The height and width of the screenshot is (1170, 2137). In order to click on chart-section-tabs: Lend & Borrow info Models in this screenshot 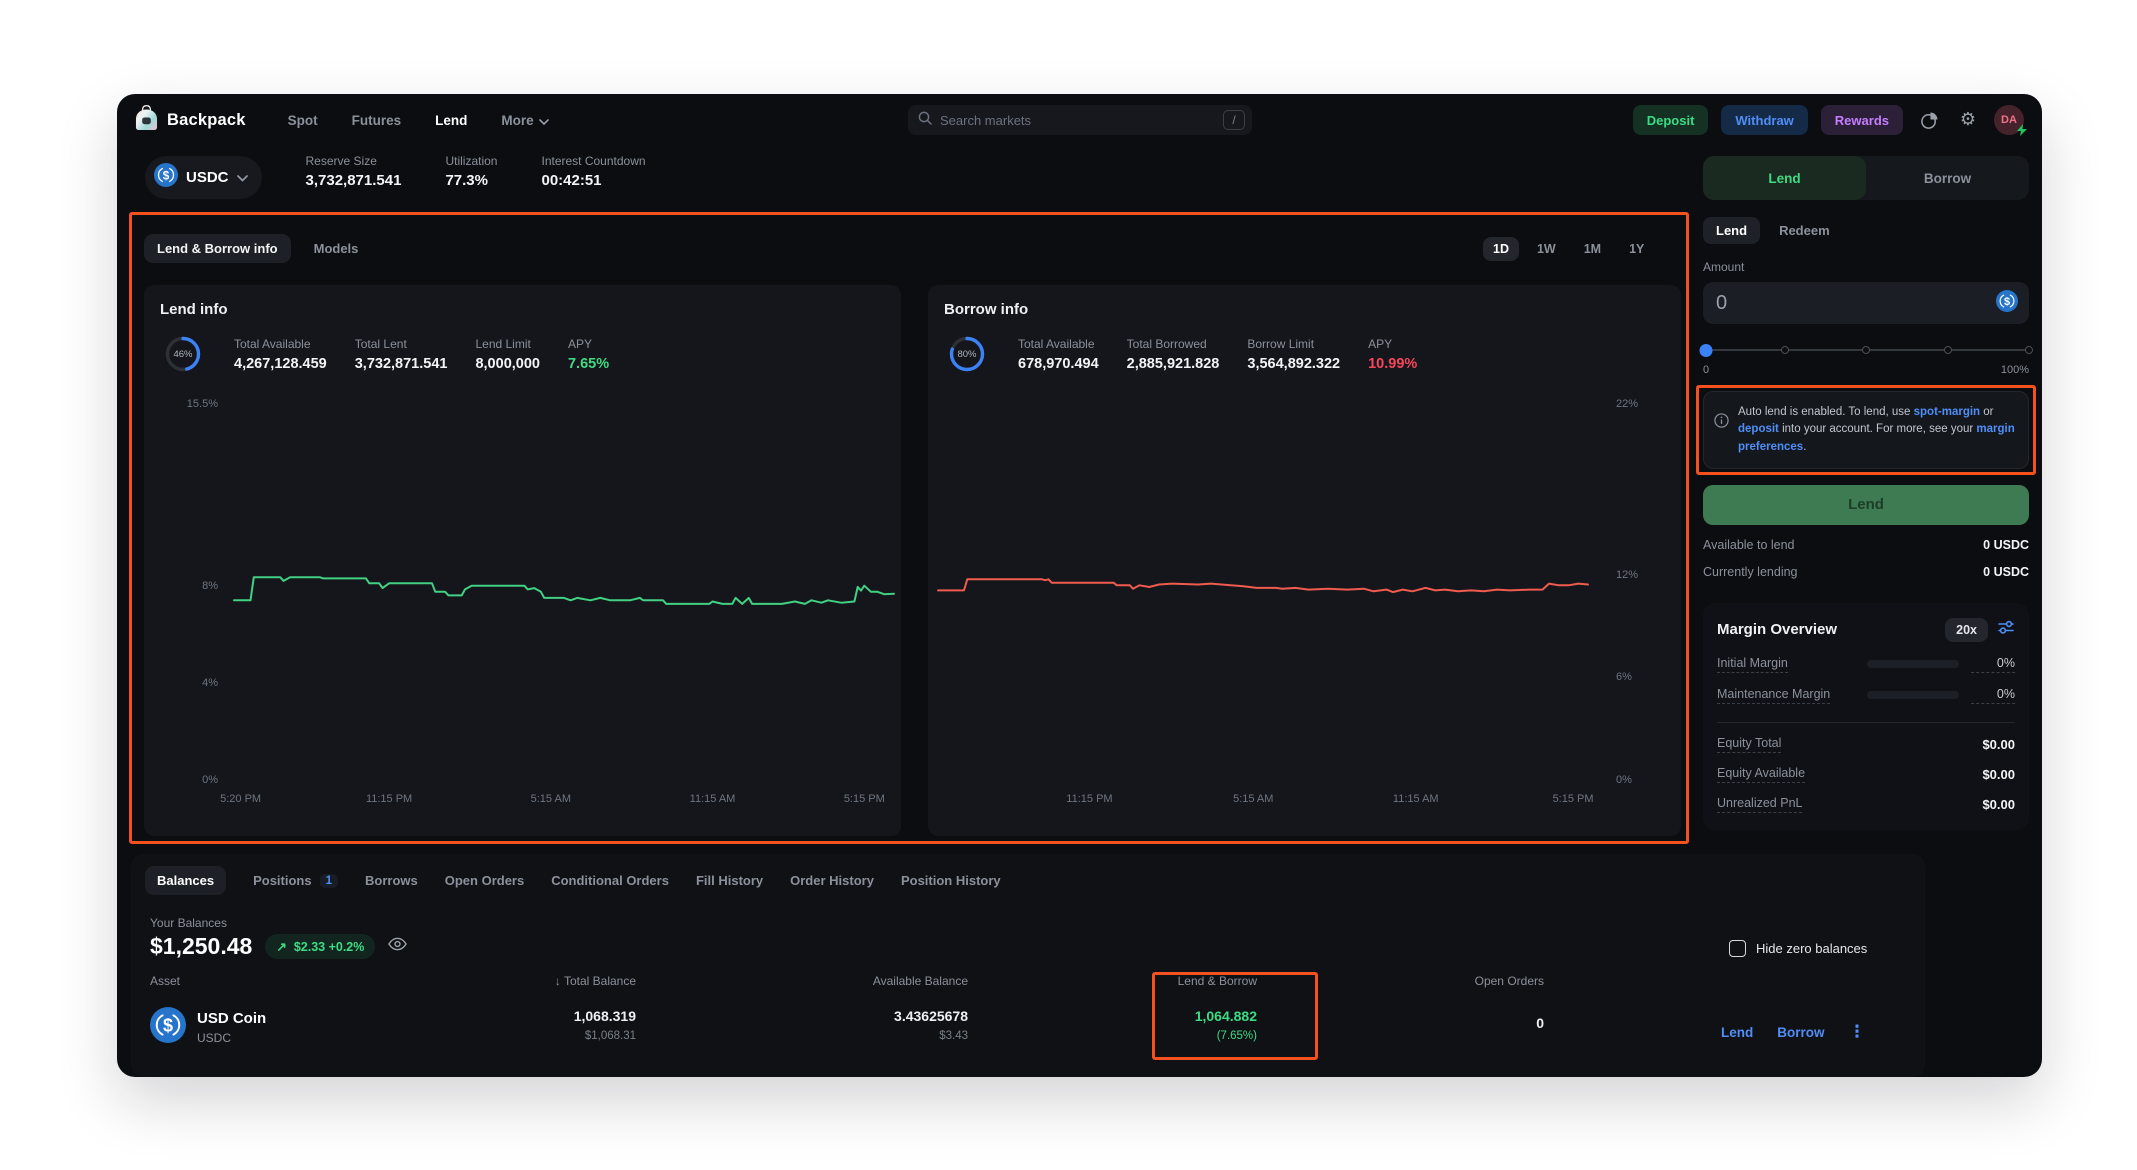, I will do `click(257, 248)`.